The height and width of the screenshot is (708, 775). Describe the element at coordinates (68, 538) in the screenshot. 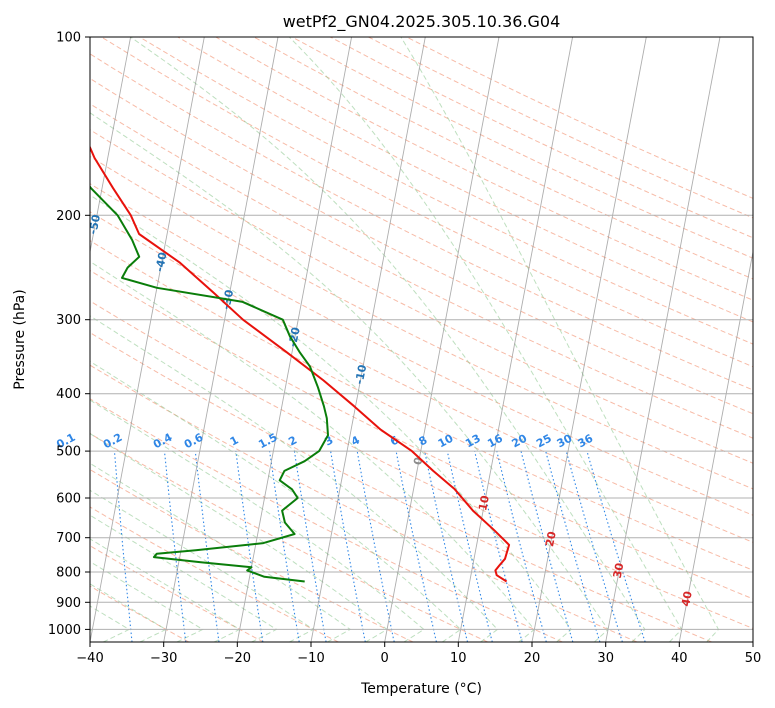

I see `y-tick-label: 700` at that location.